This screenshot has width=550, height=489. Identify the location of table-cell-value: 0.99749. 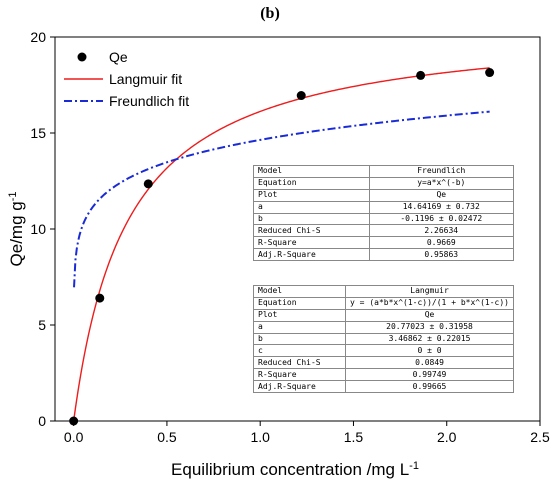
(429, 375).